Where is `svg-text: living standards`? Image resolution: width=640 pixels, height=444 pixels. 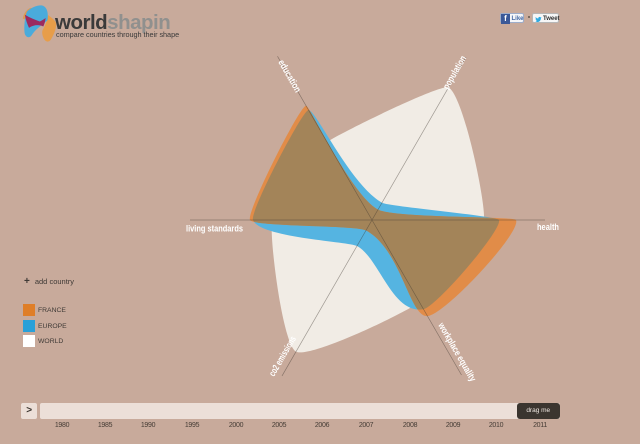 svg-text: living standards is located at coordinates (214, 228).